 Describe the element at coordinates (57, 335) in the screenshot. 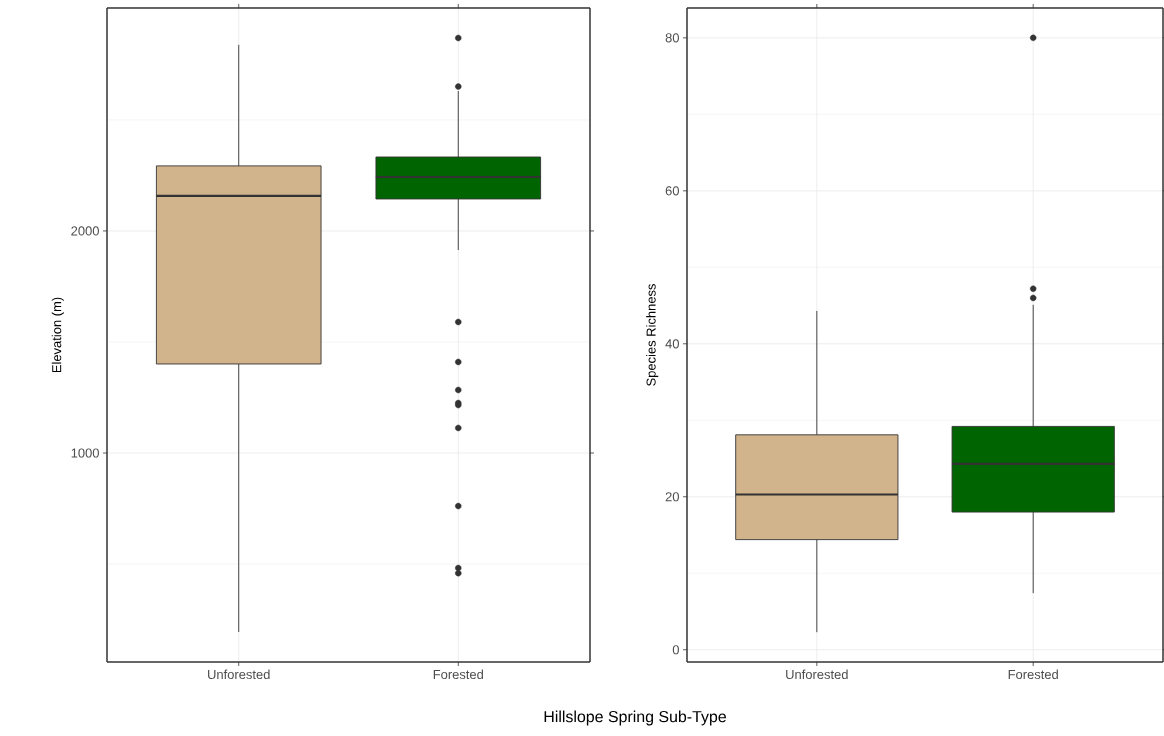

I see `y-axis-title: Elevation (m)` at that location.